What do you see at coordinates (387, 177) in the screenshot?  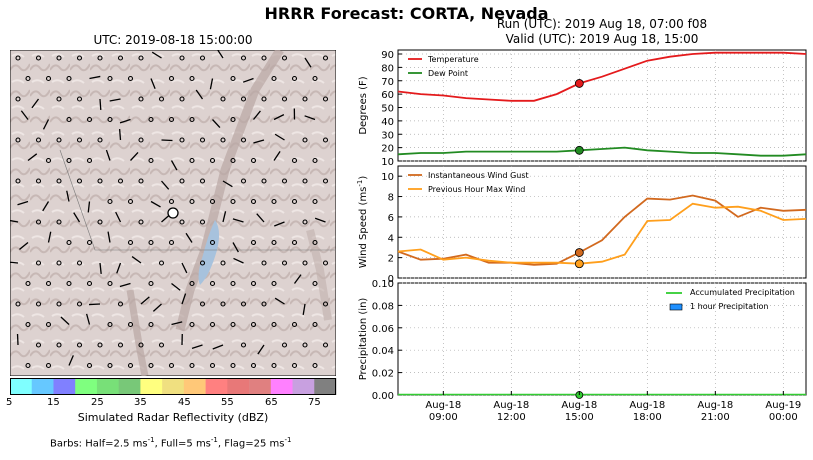 I see `y-tick-label: 10` at bounding box center [387, 177].